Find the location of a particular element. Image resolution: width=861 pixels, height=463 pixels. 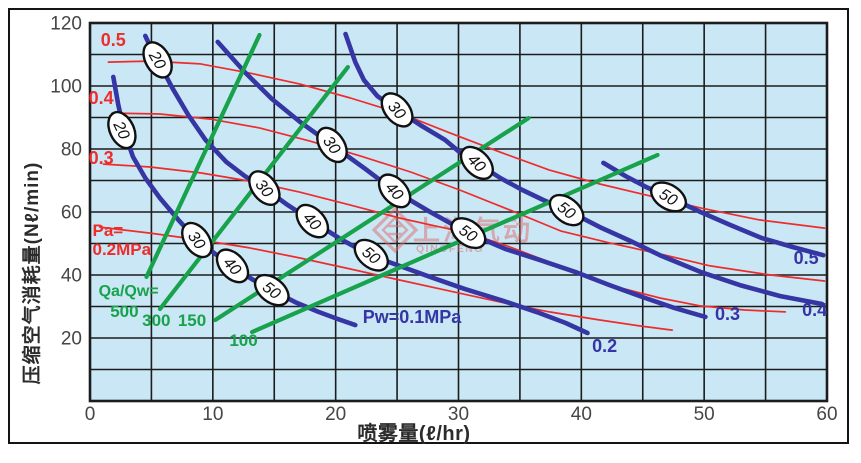

curve-label: Pa= is located at coordinates (108, 230).